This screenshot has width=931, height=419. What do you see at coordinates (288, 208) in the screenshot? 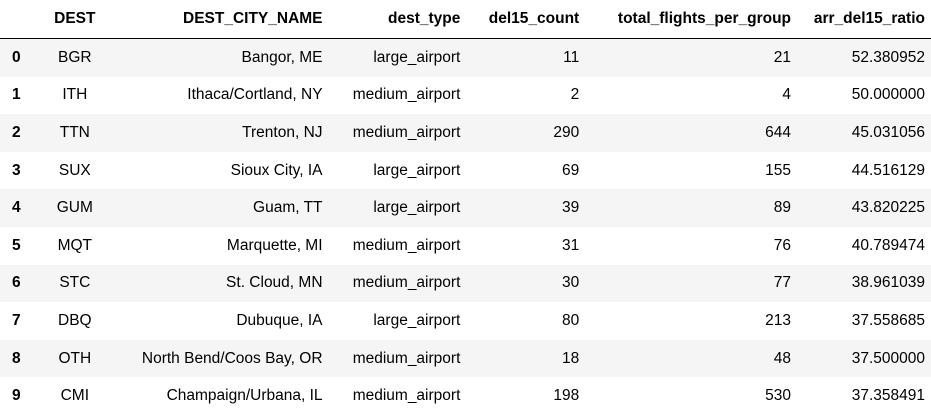
I see `cell-dest-city-name: Guam, TT` at bounding box center [288, 208].